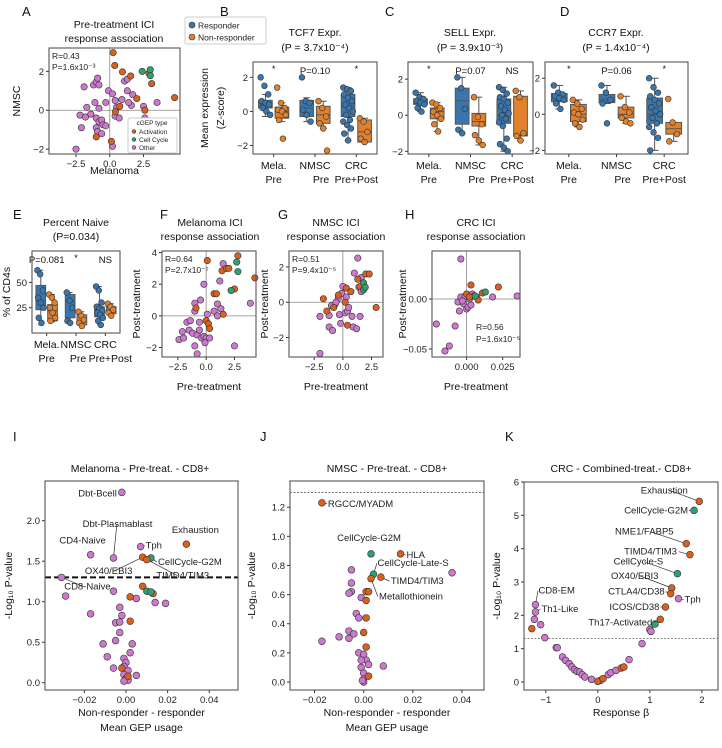  What do you see at coordinates (72, 582) in the screenshot?
I see `label-leader-line` at bounding box center [72, 582].